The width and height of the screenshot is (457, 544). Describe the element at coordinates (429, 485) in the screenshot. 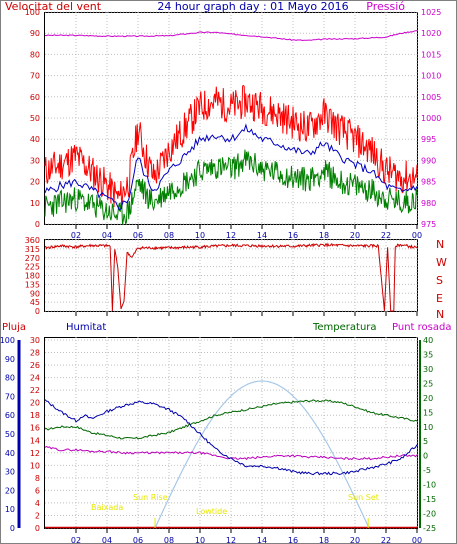

I see `temperature-axis-tick: -10` at that location.